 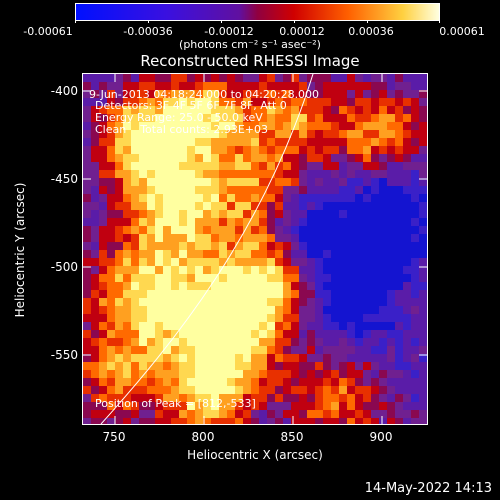 What do you see at coordinates (257, 12) in the screenshot?
I see `colorbar` at bounding box center [257, 12].